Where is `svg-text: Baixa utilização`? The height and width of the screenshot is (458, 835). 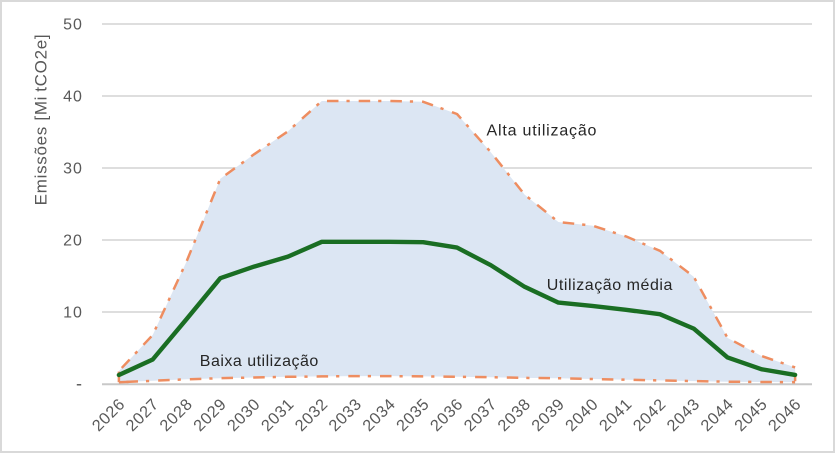 svg-text: Baixa utilização is located at coordinates (259, 361).